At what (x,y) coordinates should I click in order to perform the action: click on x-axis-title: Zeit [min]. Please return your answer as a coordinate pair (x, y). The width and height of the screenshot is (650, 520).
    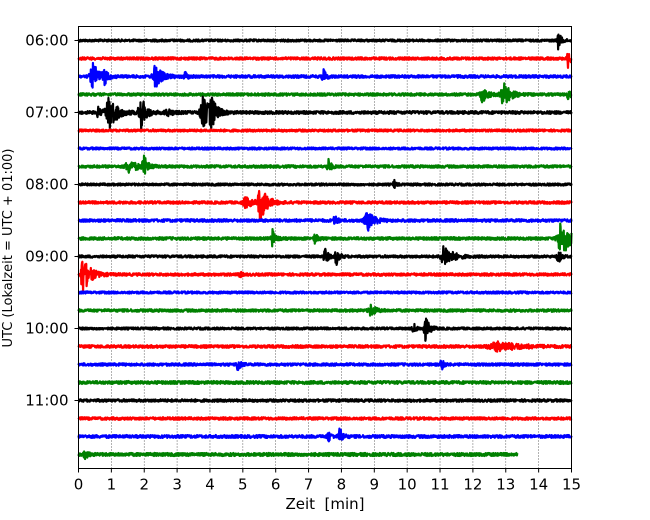
    Looking at the image, I should click on (324, 504).